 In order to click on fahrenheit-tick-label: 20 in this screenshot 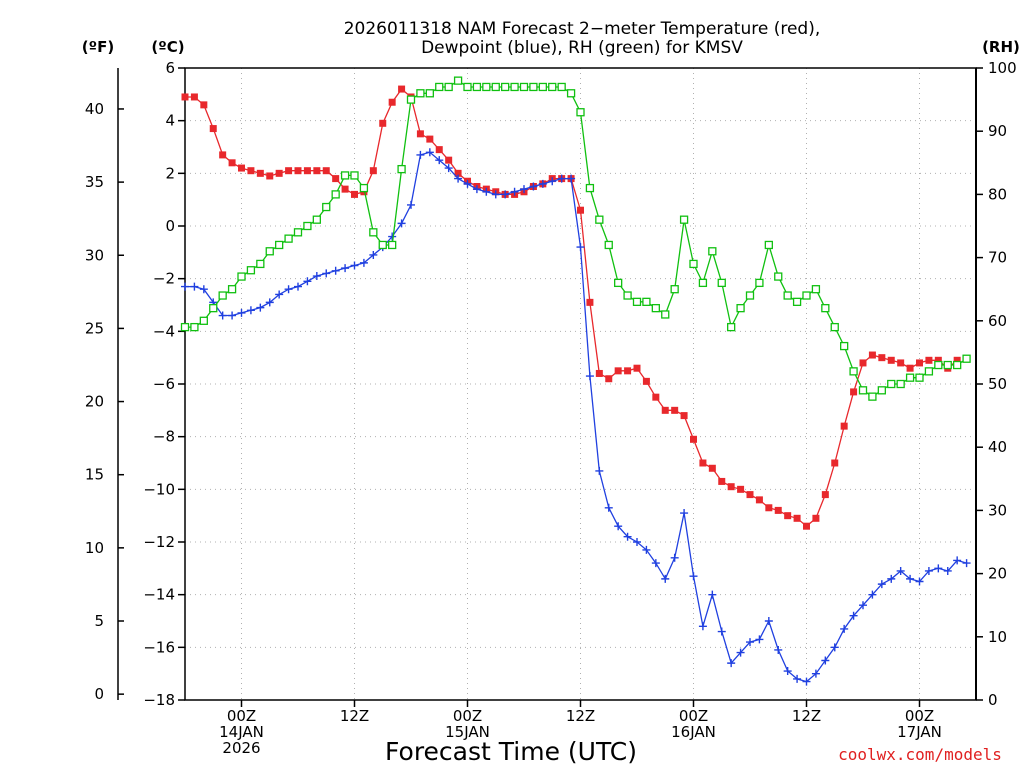, I will do `click(94, 402)`.